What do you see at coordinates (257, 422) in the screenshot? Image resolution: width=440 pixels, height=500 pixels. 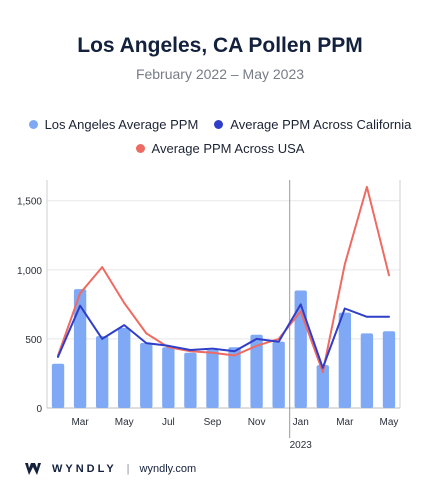 I see `x-tick-label: Nov` at bounding box center [257, 422].